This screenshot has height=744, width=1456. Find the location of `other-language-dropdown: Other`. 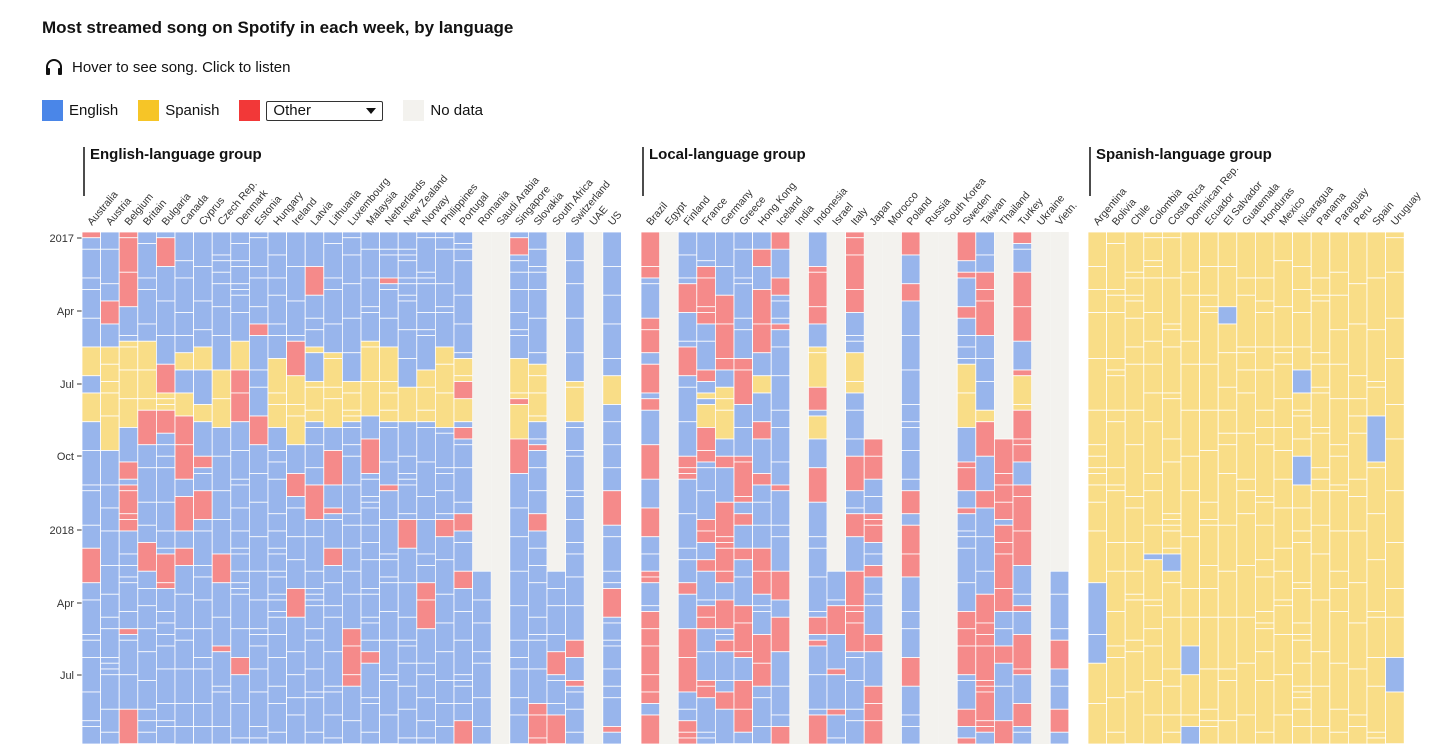

other-language-dropdown: Other is located at coordinates (325, 110).